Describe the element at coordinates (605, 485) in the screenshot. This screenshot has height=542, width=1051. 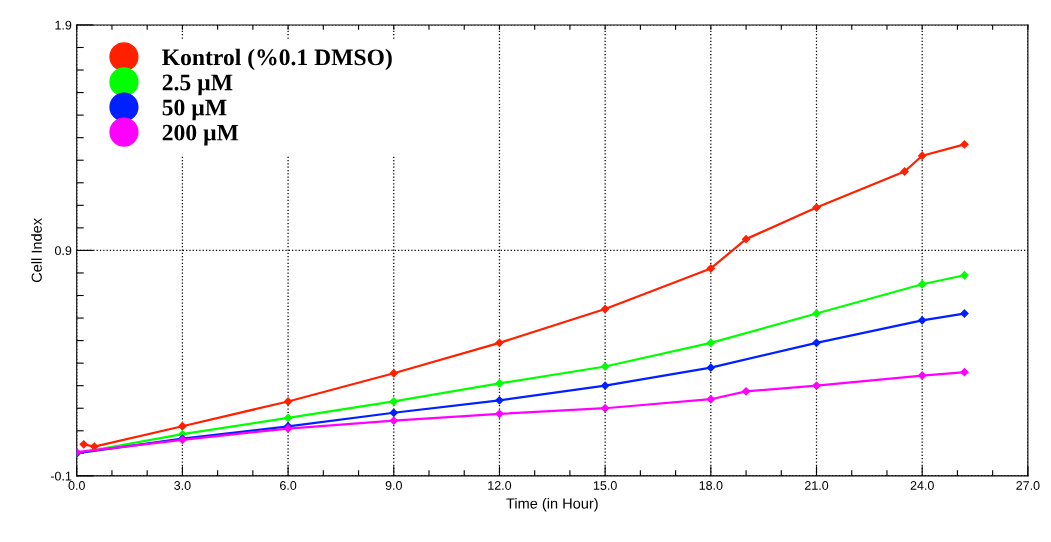
I see `x-tick-label: 15.0` at that location.